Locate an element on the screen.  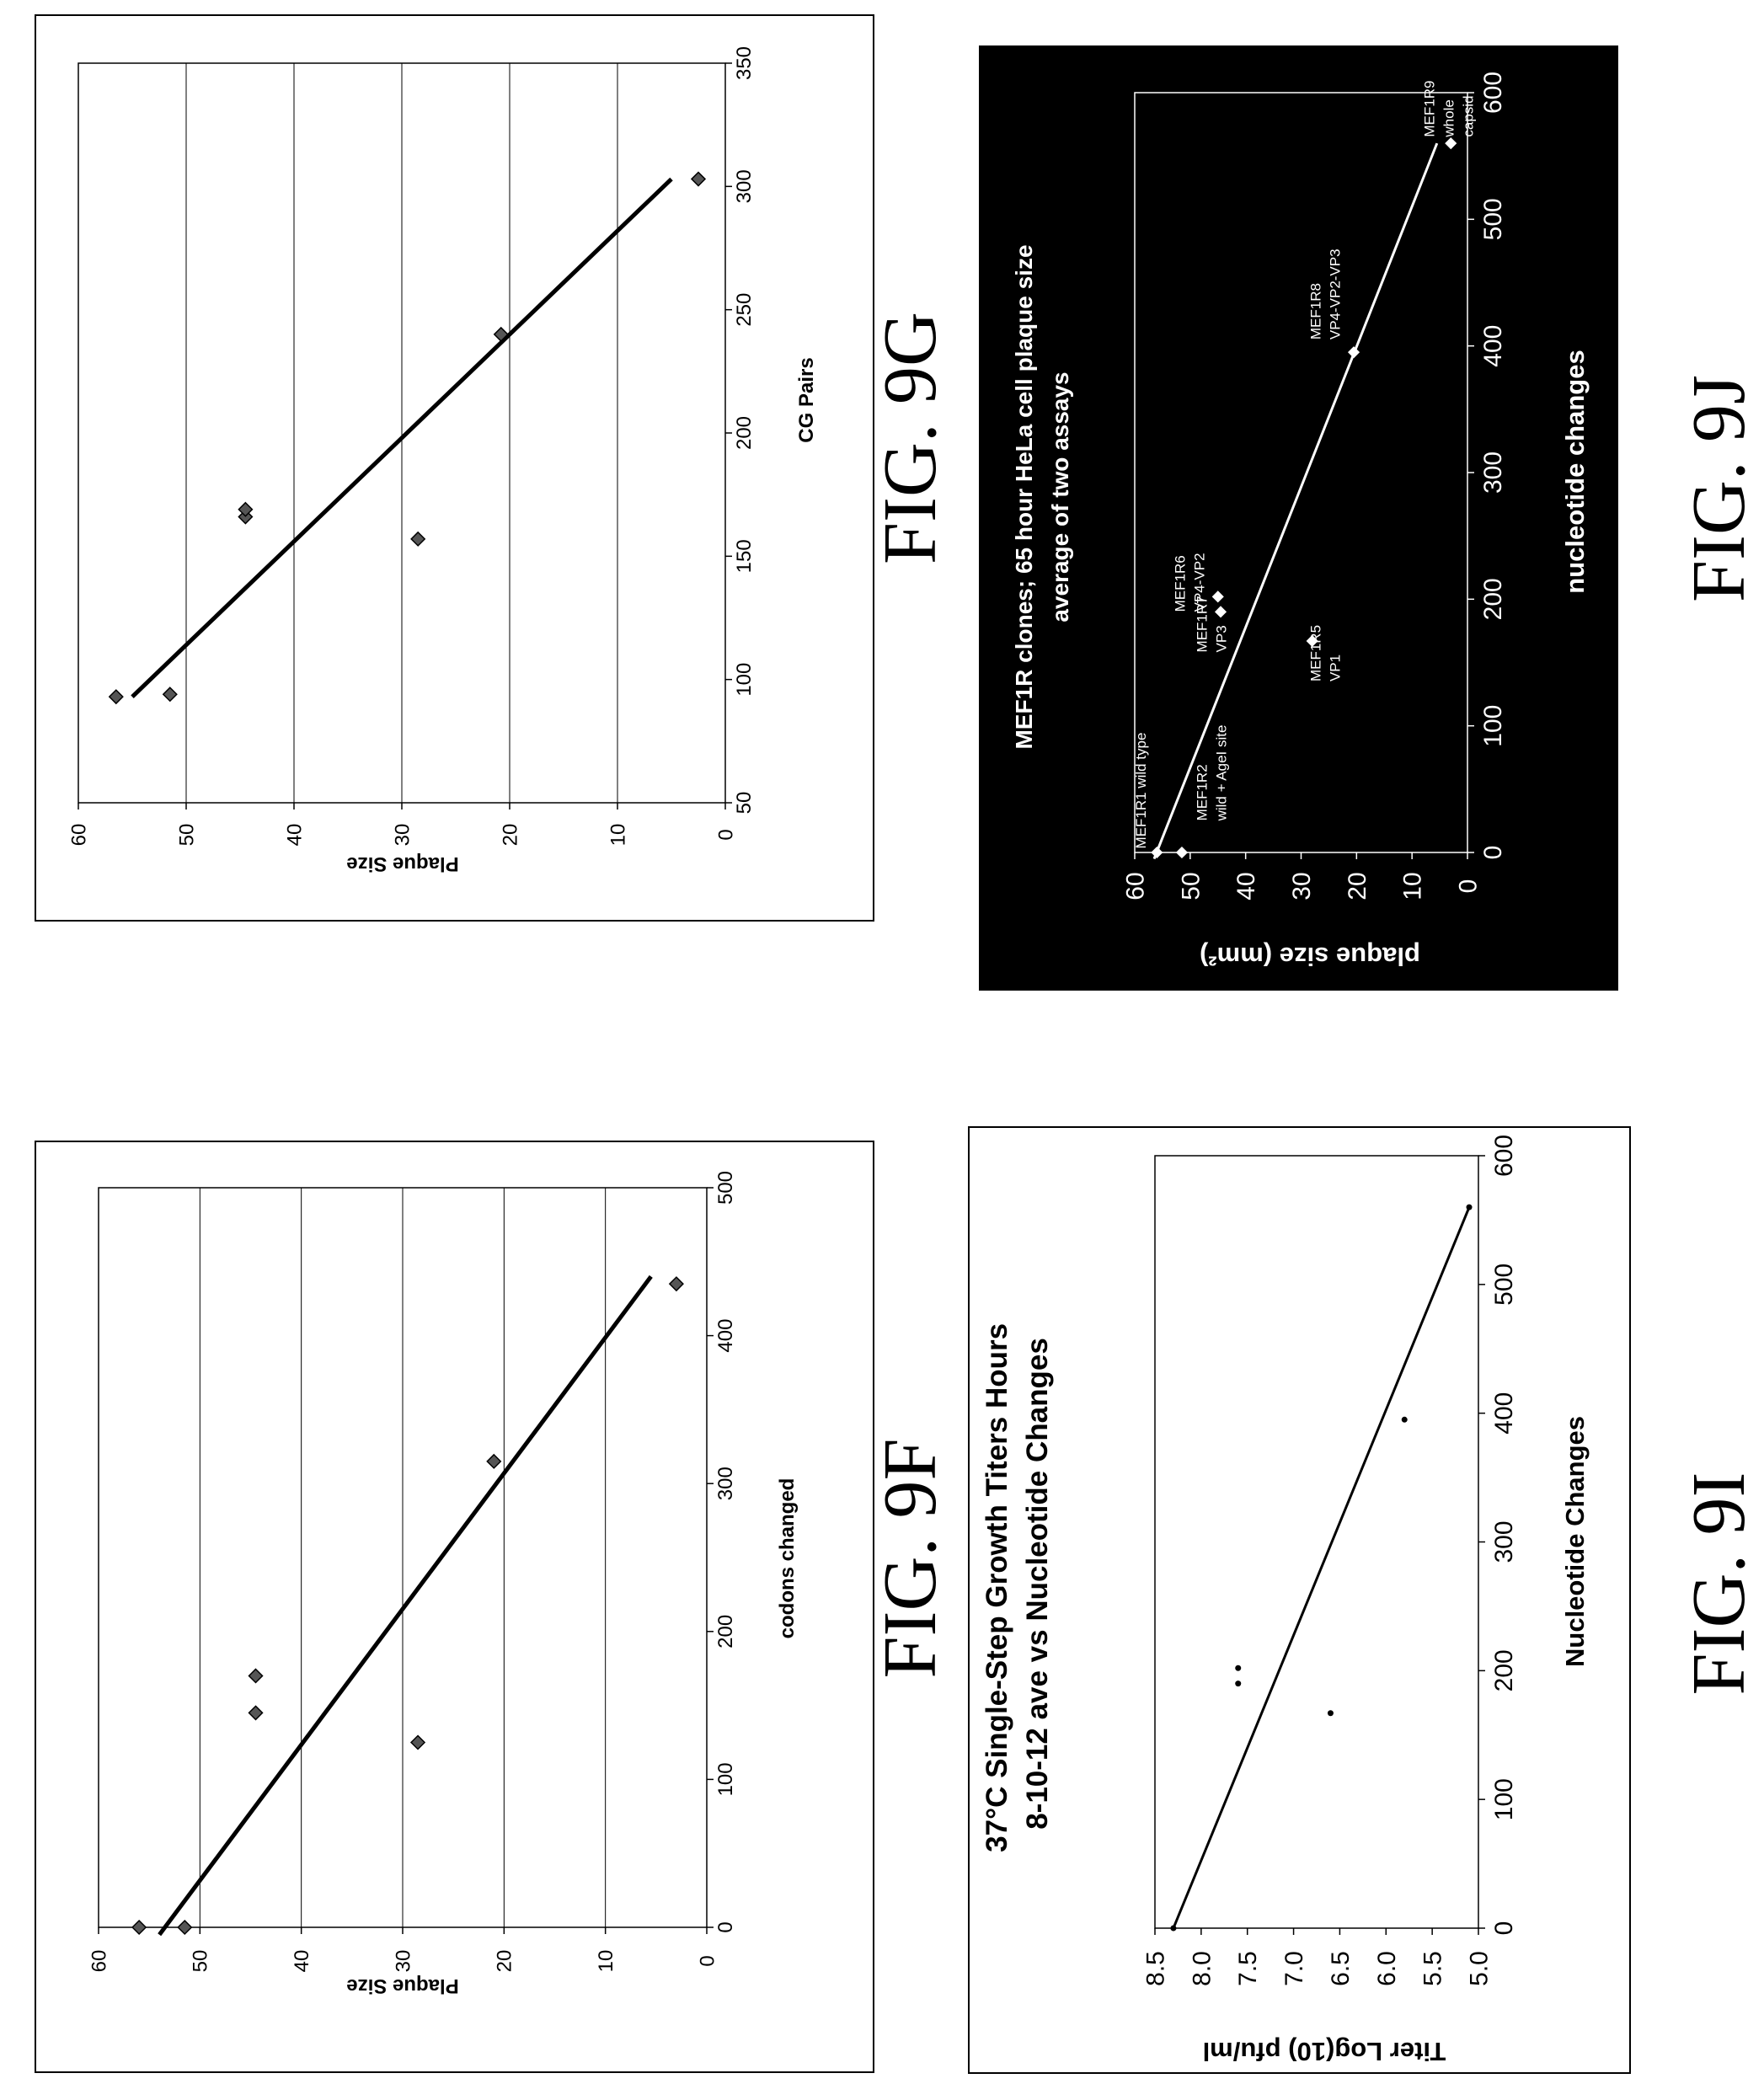
fig-9f-caption: FIG. 9F is located at coordinates (910, 1558).